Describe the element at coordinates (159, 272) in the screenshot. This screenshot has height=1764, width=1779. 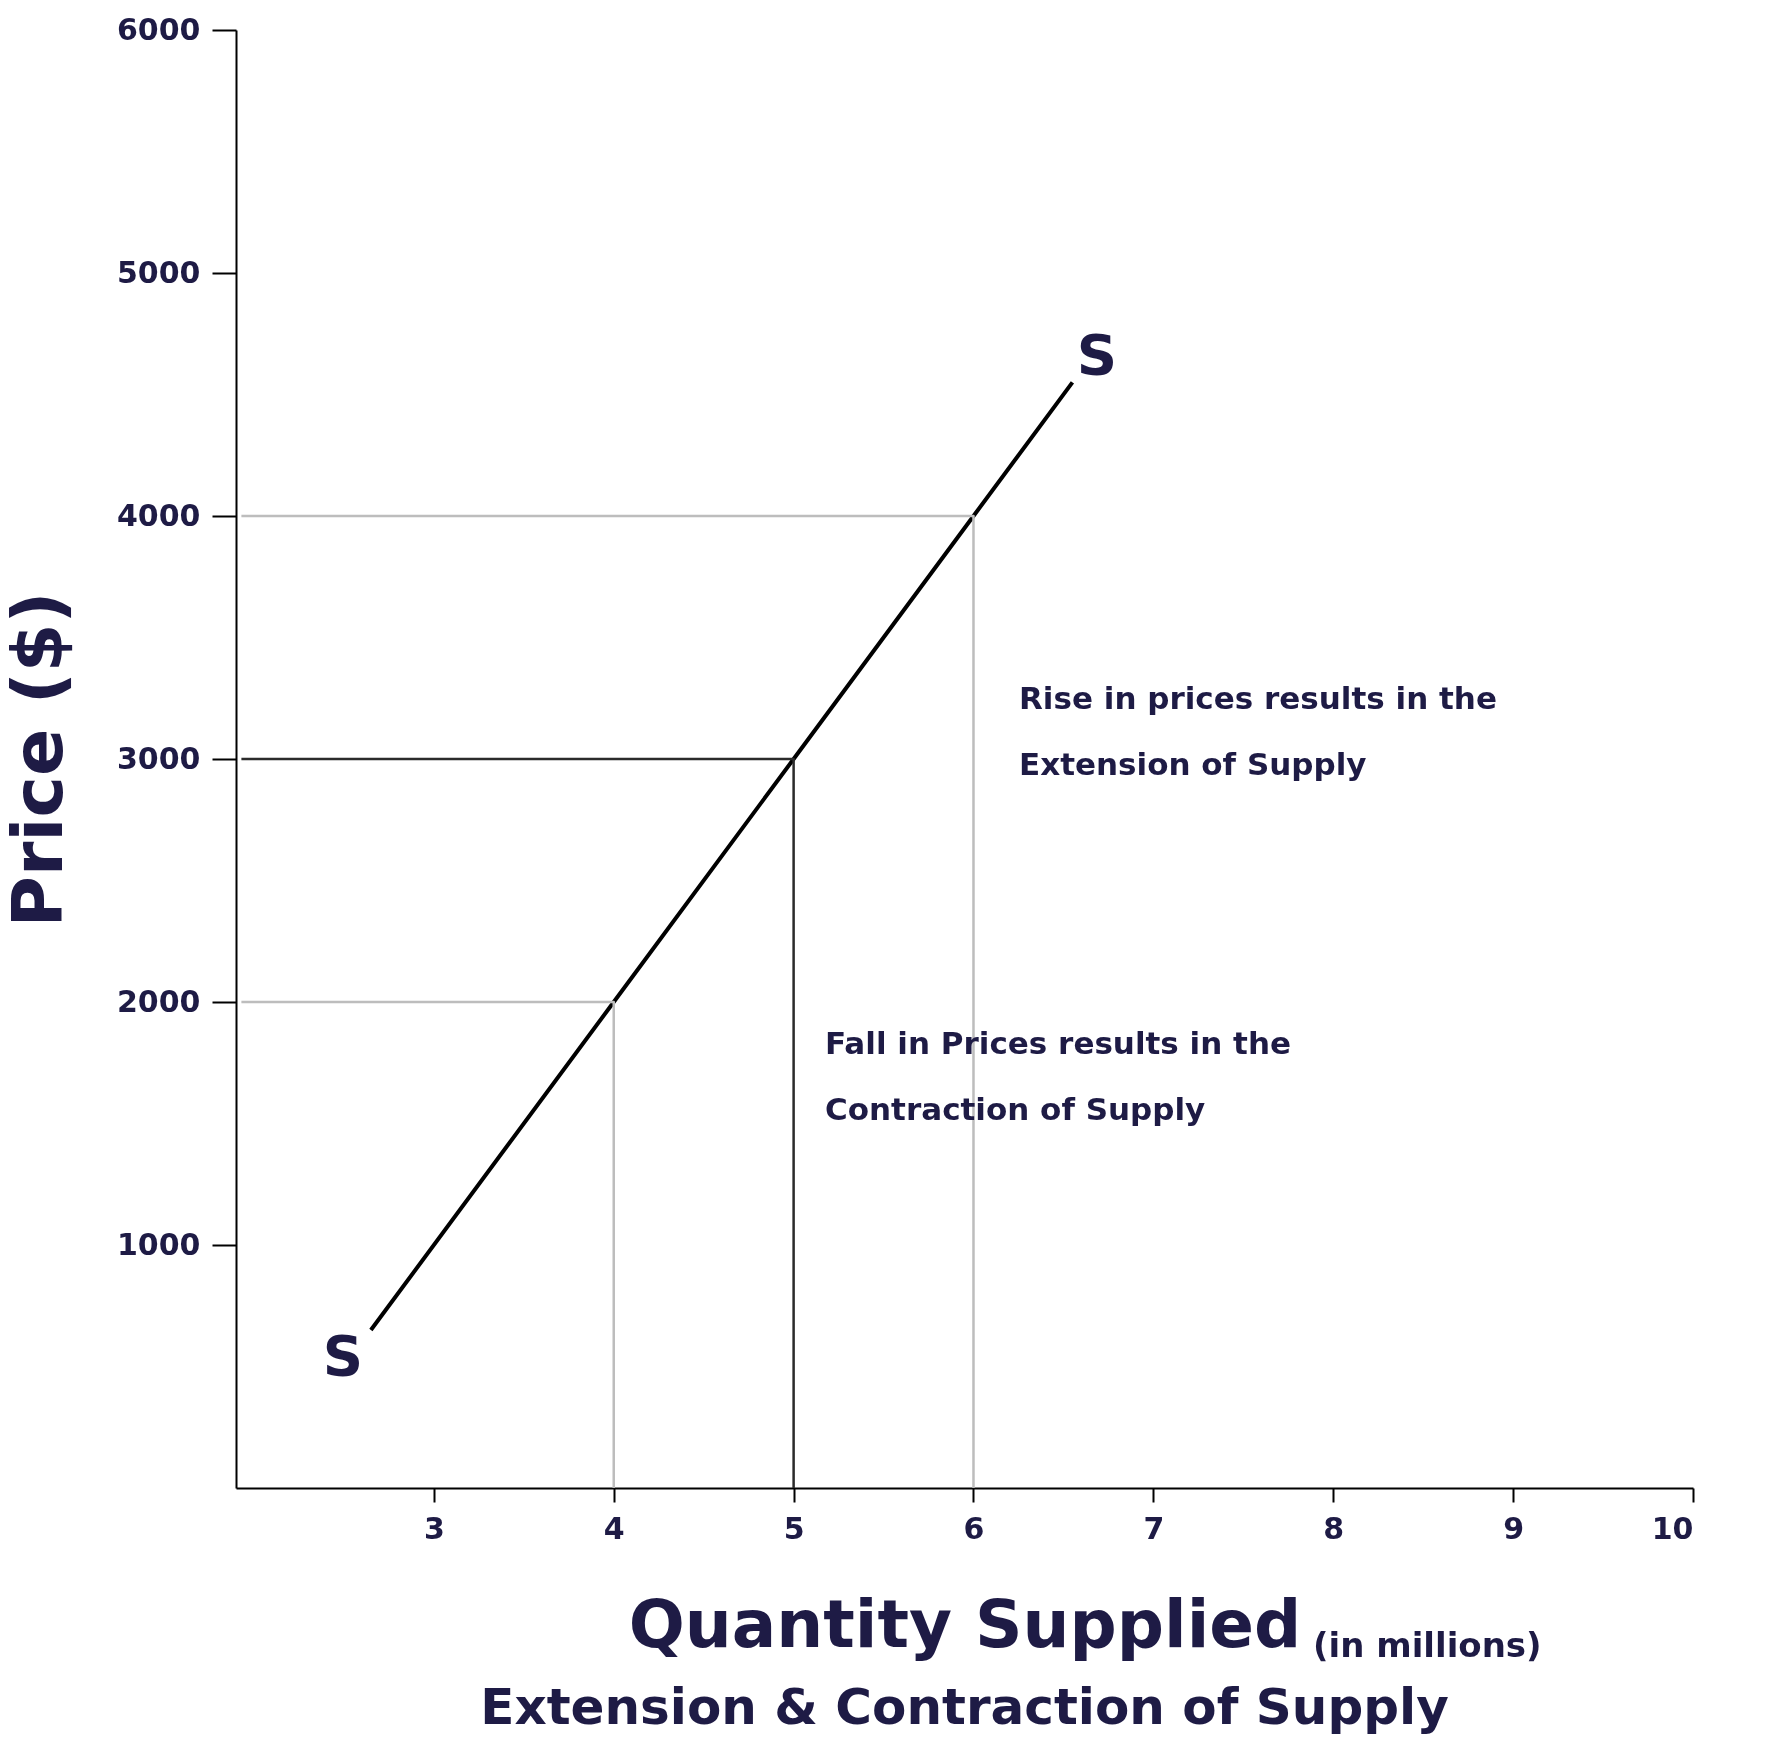
I see `y-tick-label: 5000` at that location.